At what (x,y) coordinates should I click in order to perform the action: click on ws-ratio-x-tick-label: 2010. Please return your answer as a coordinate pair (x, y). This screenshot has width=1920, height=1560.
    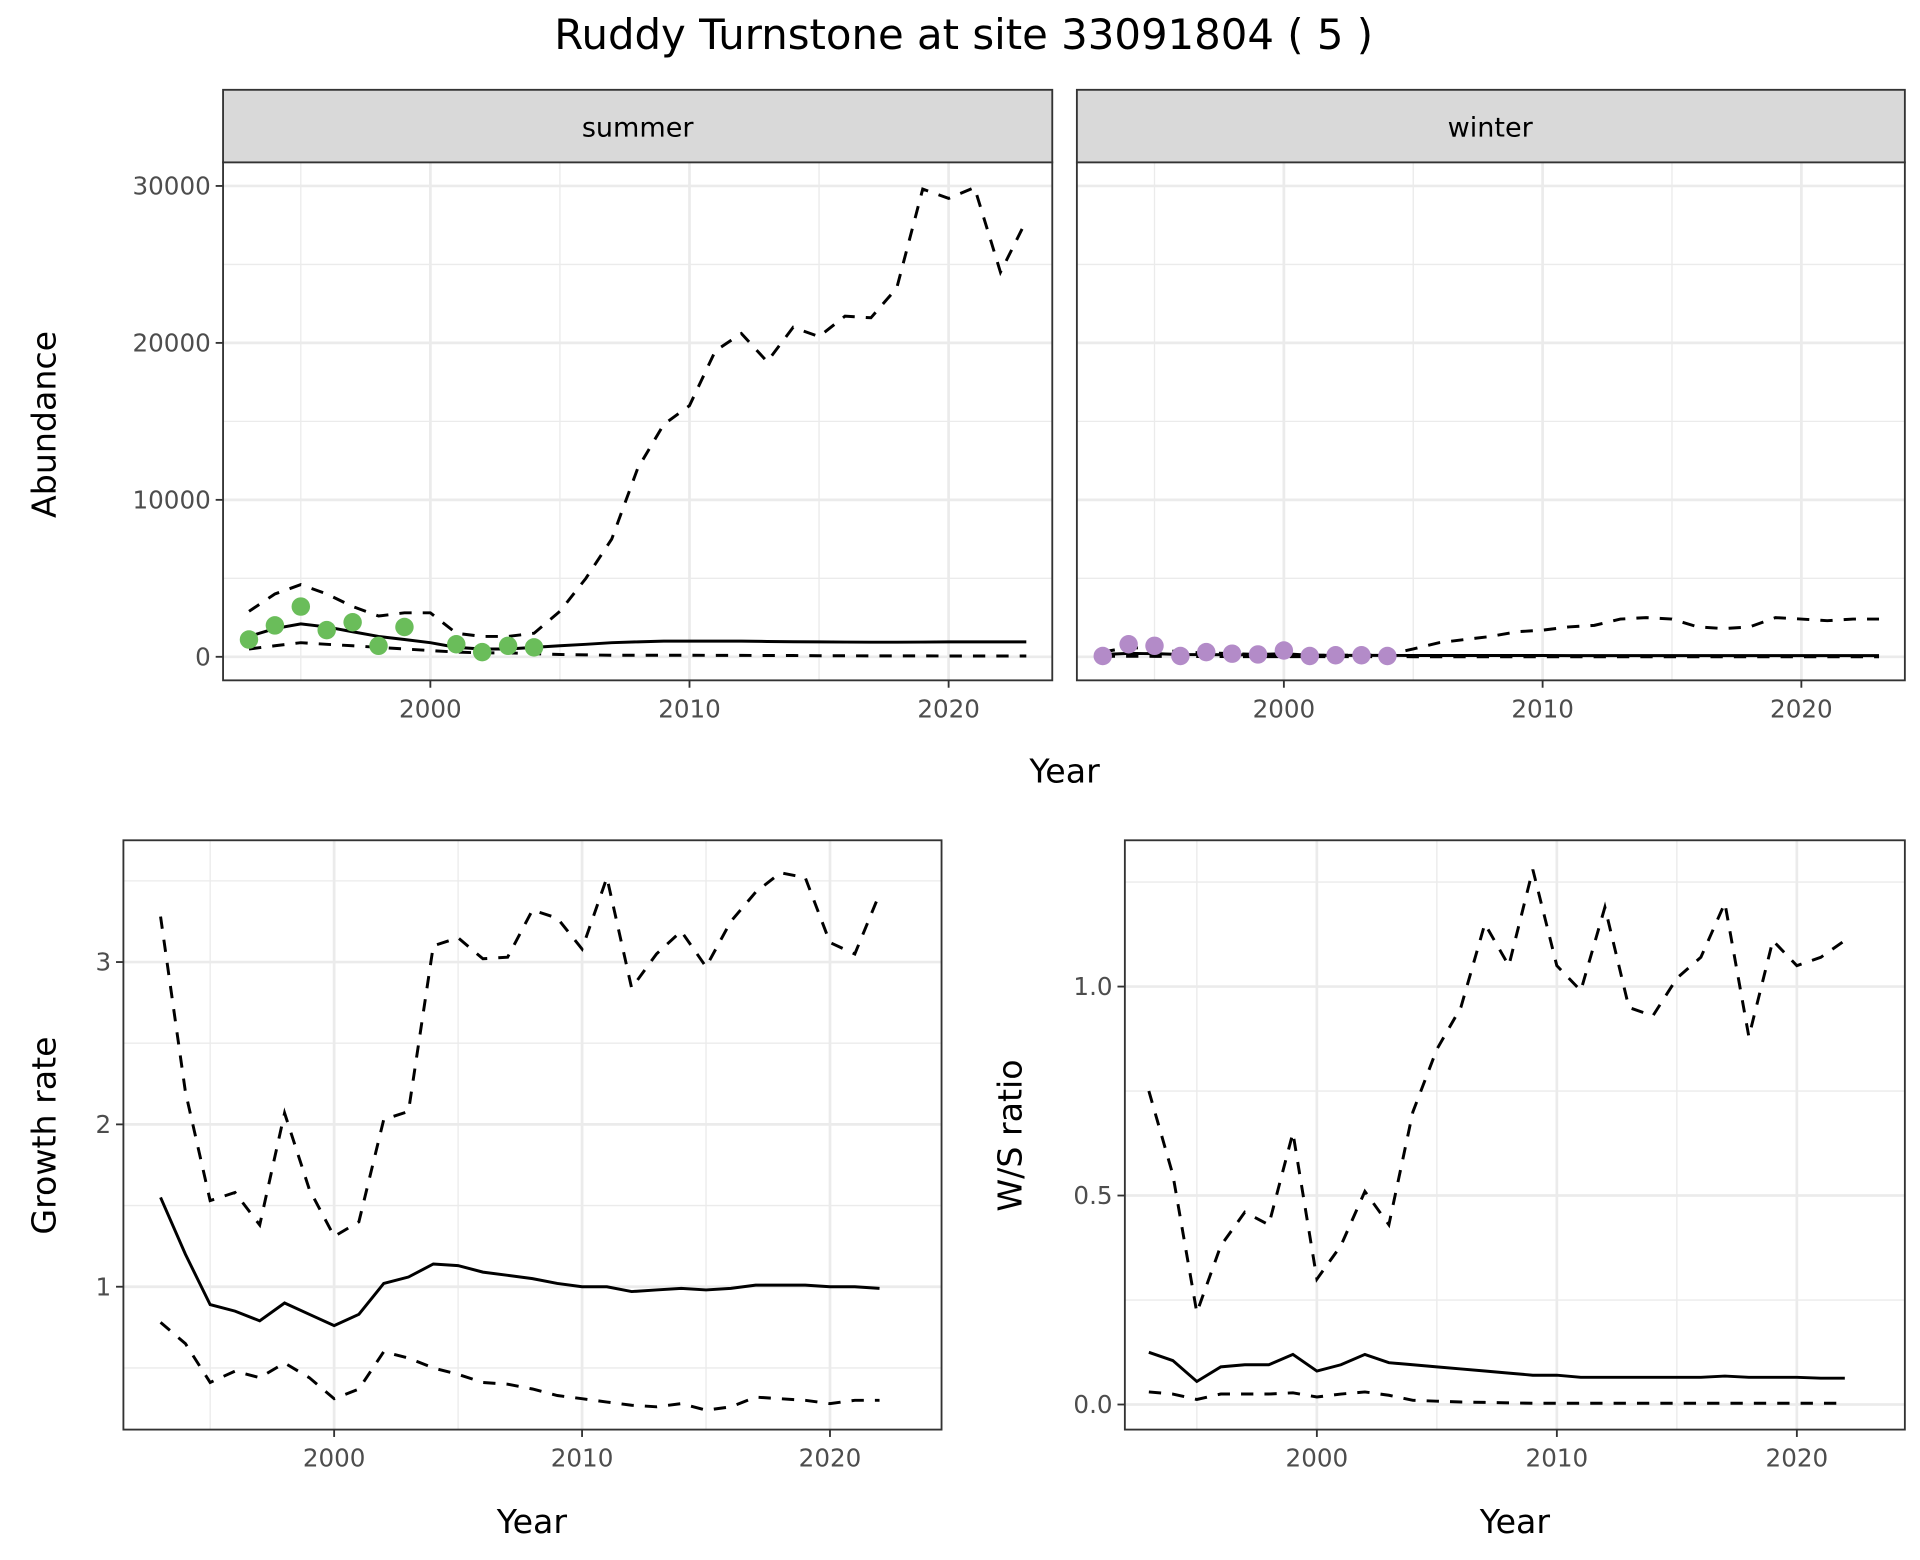
    Looking at the image, I should click on (1557, 1457).